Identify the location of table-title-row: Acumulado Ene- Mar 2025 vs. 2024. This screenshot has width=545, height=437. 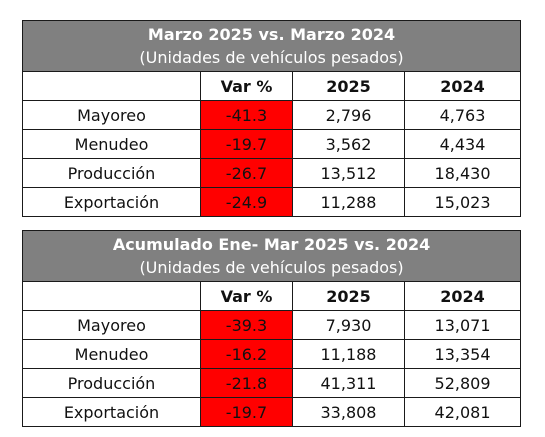
(271, 243).